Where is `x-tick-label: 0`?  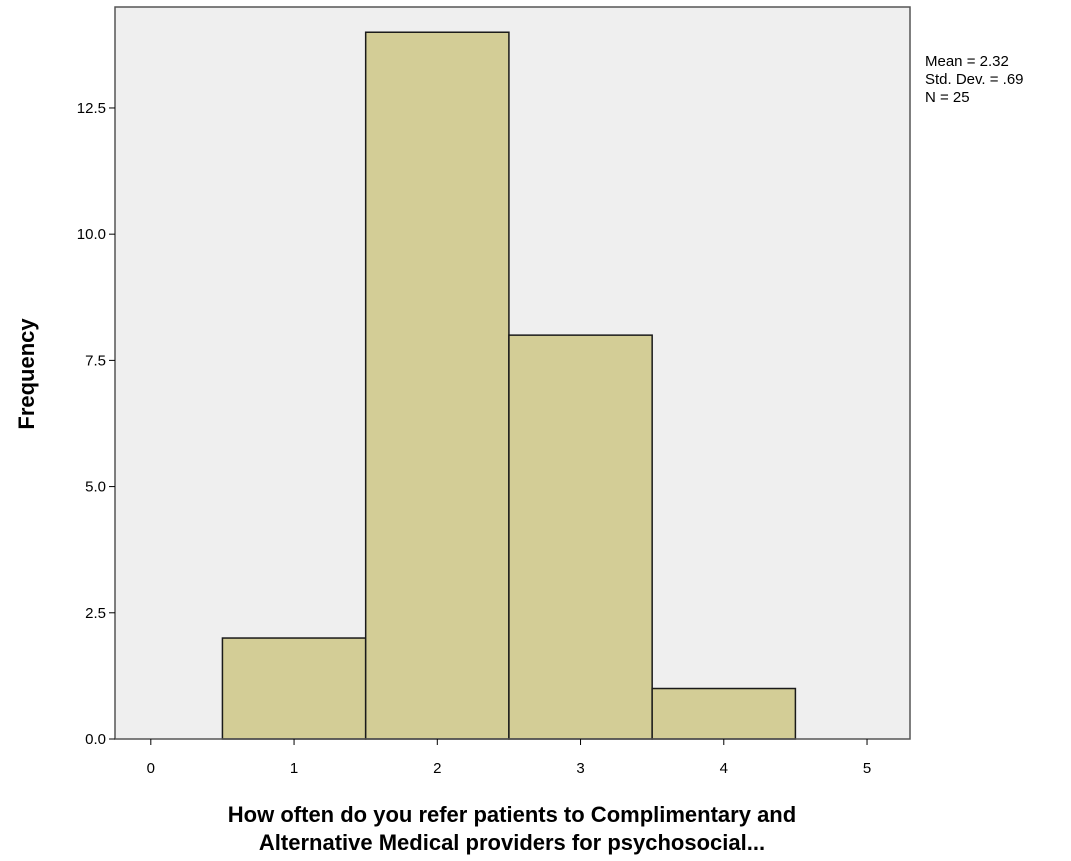 x-tick-label: 0 is located at coordinates (151, 768).